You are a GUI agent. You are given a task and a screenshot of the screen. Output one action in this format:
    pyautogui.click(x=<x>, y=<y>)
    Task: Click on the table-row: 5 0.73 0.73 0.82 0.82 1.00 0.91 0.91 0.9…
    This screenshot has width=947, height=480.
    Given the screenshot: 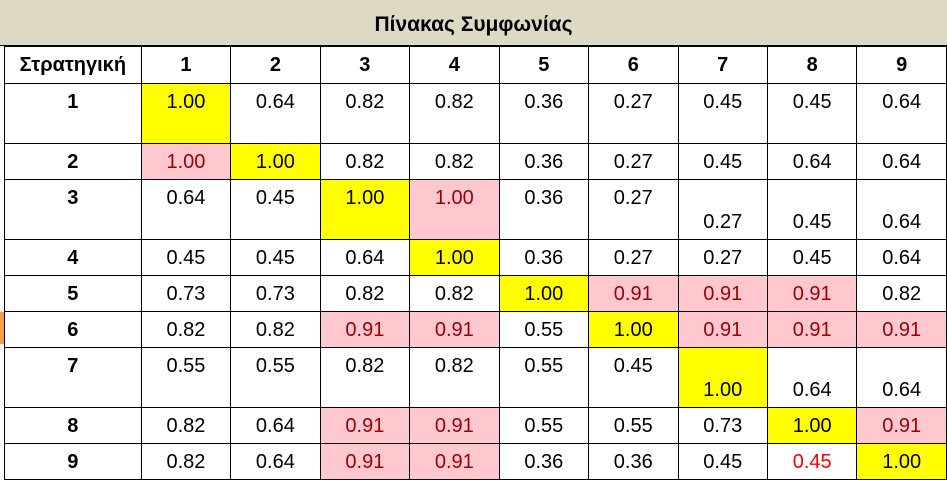 What is the action you would take?
    pyautogui.click(x=475, y=293)
    